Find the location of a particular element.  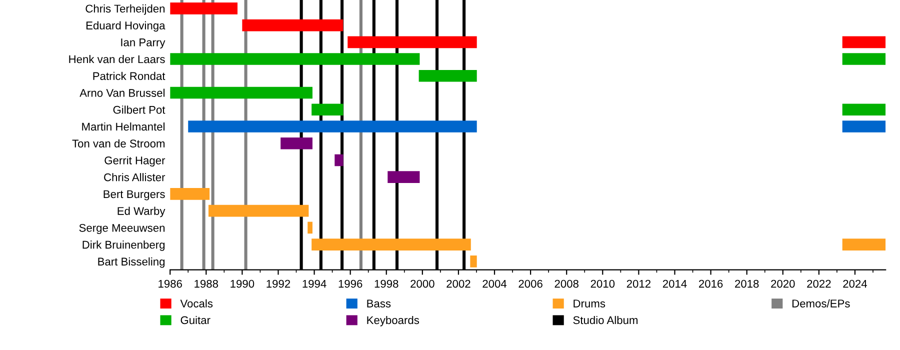

y-tick-label: Ton van de Stroom is located at coordinates (118, 143).